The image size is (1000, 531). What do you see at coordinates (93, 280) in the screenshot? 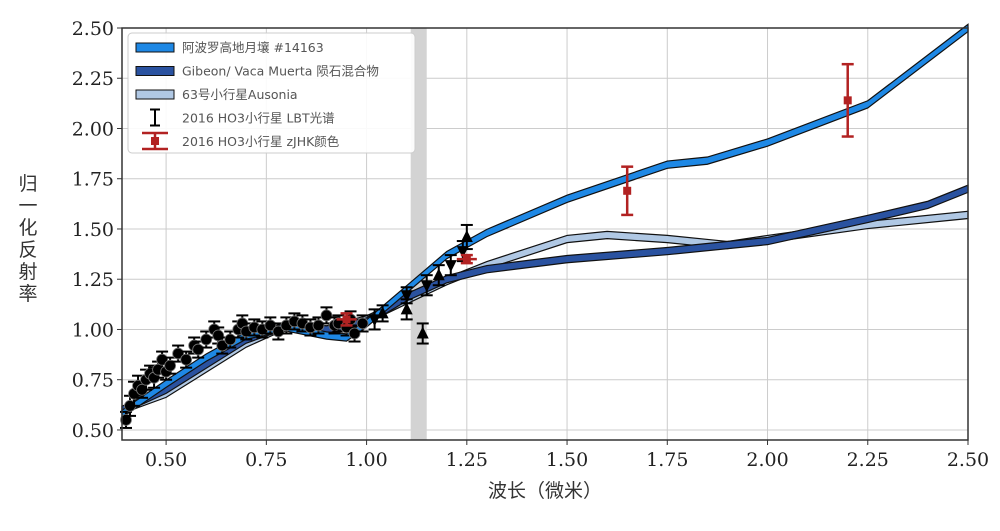
I see `y-tick-label: 1.25` at bounding box center [93, 280].